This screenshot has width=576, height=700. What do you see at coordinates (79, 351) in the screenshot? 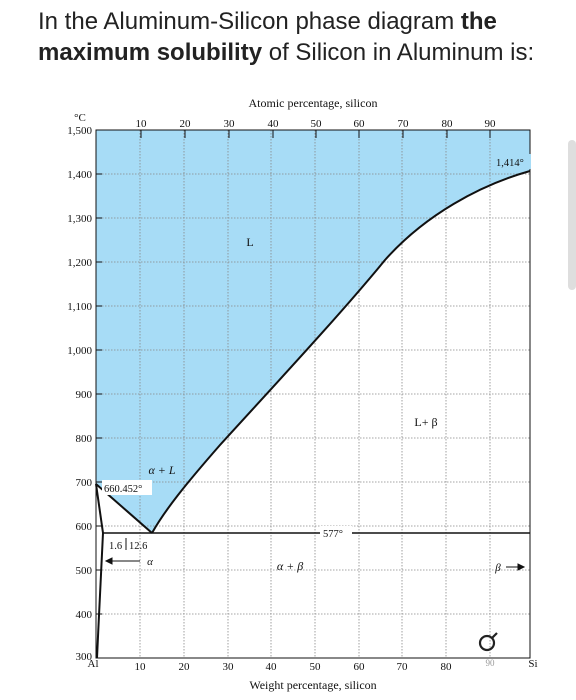
I see `y-tick-label: 1,000` at bounding box center [79, 351].